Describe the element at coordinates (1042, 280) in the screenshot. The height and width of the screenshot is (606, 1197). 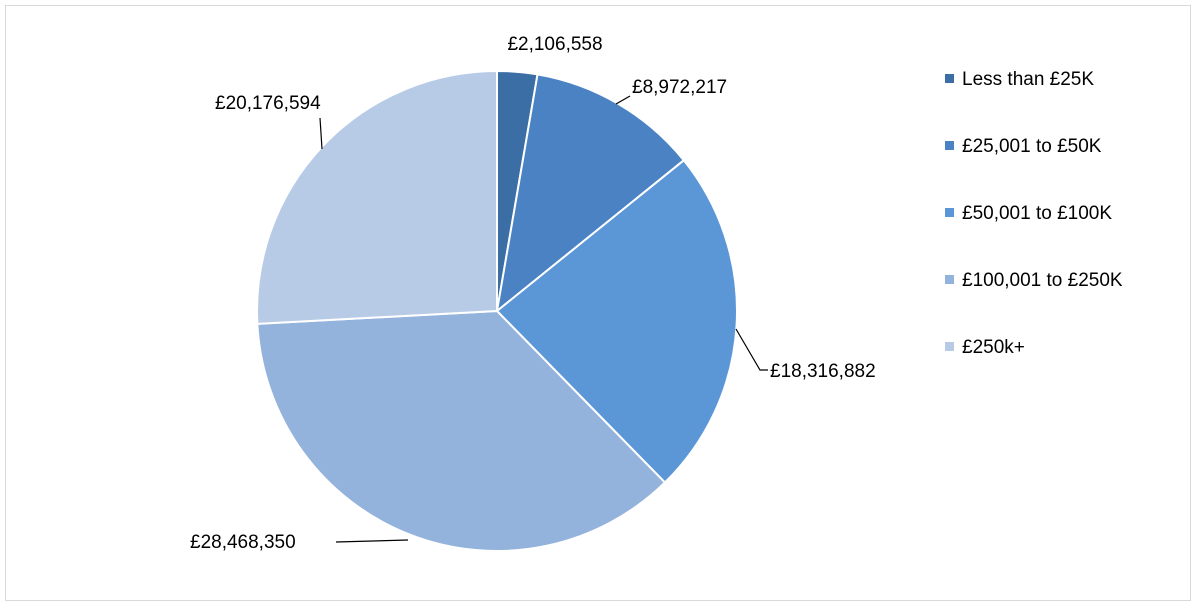
I see `legend-label-4: £100,001 to £250K` at that location.